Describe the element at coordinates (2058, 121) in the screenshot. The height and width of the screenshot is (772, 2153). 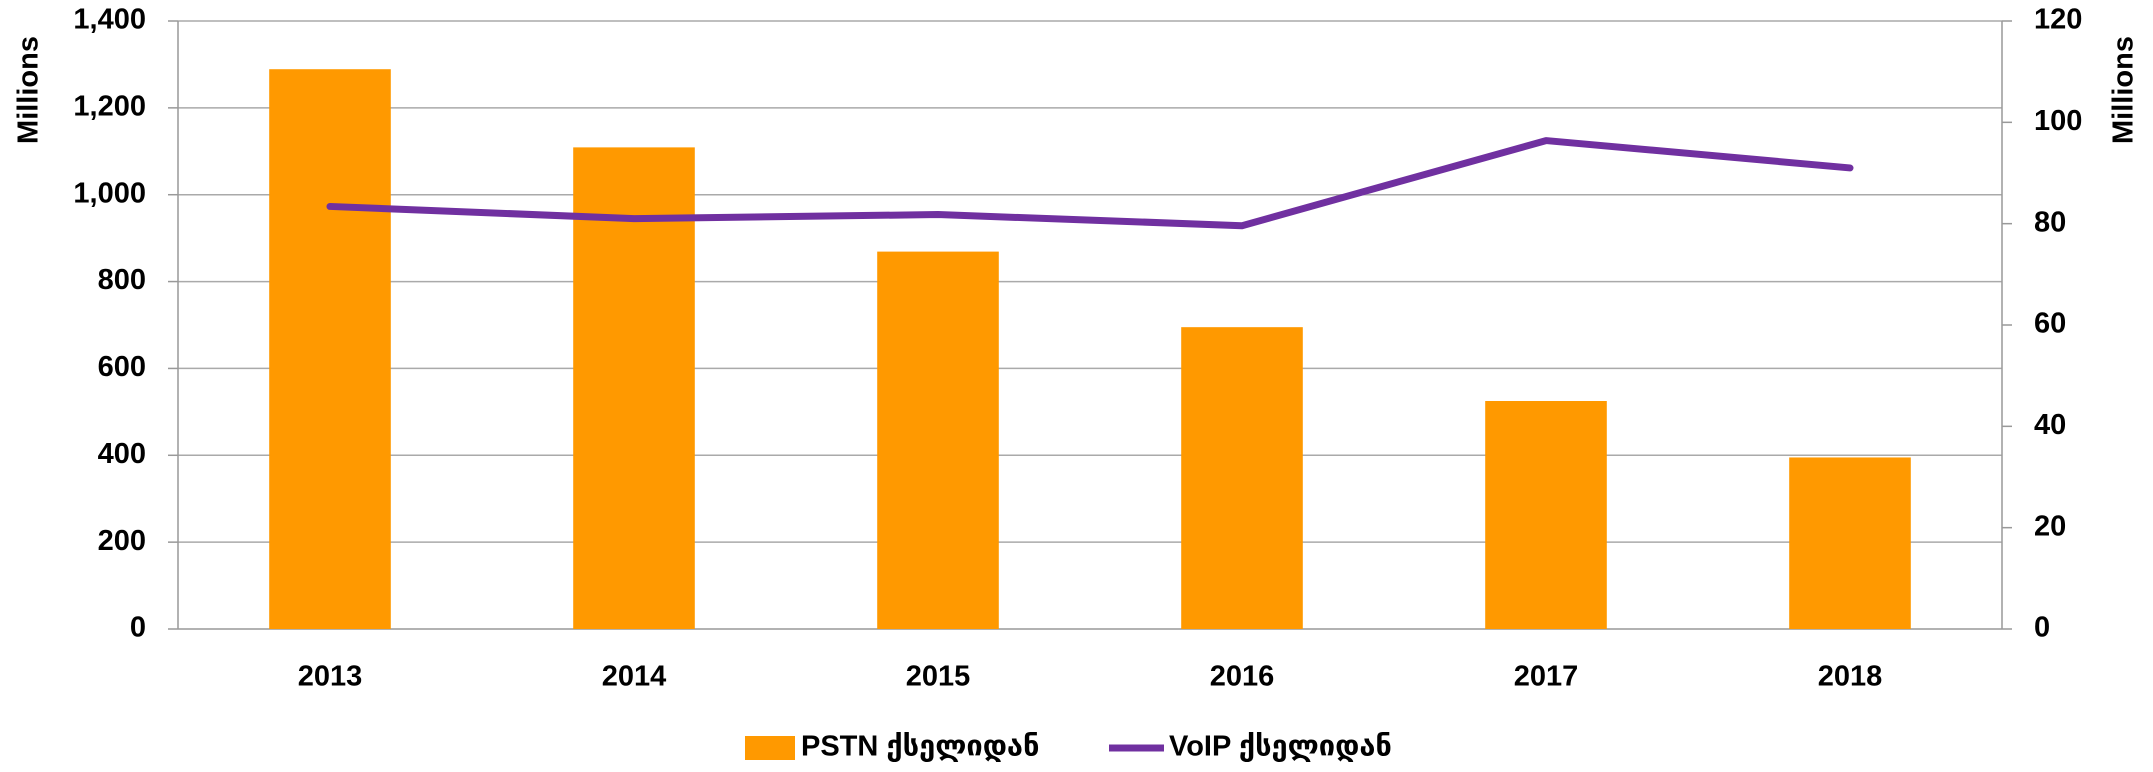
I see `y2-tick-label: 100` at that location.